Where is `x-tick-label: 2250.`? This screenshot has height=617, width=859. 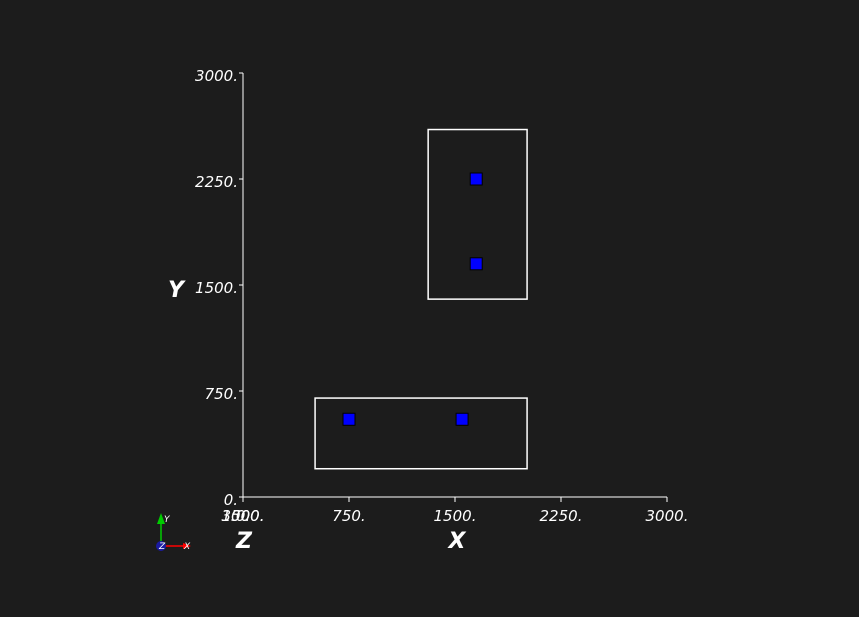 x-tick-label: 2250. is located at coordinates (561, 516).